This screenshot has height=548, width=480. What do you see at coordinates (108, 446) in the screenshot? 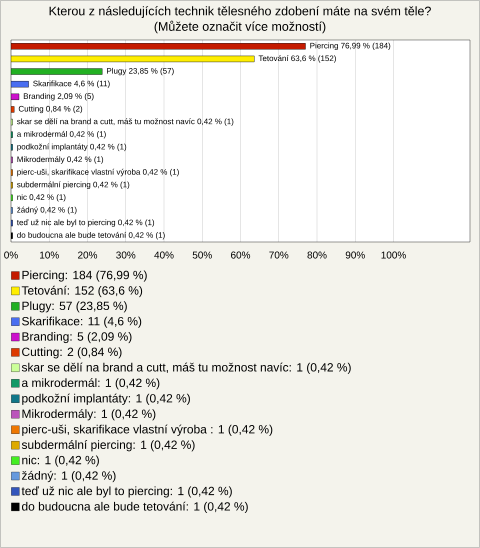
I see `legend-label: subdermální piercing: 1 (0,42 %)` at bounding box center [108, 446].